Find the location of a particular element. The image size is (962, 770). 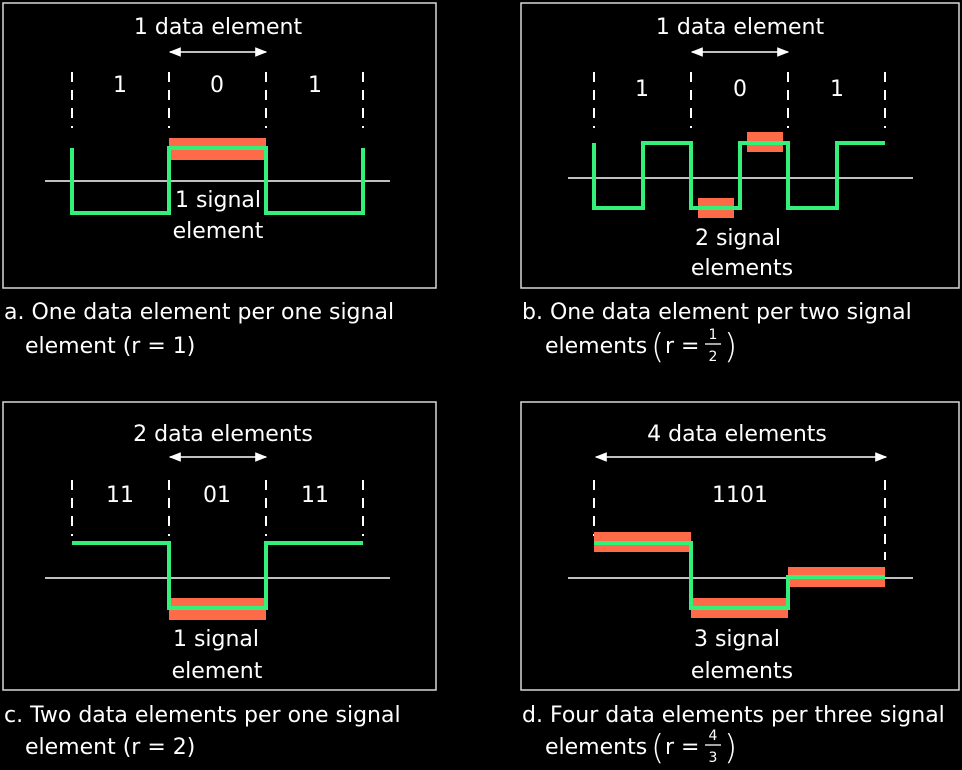

panel-d-data-label: 4 data elements is located at coordinates (737, 434).